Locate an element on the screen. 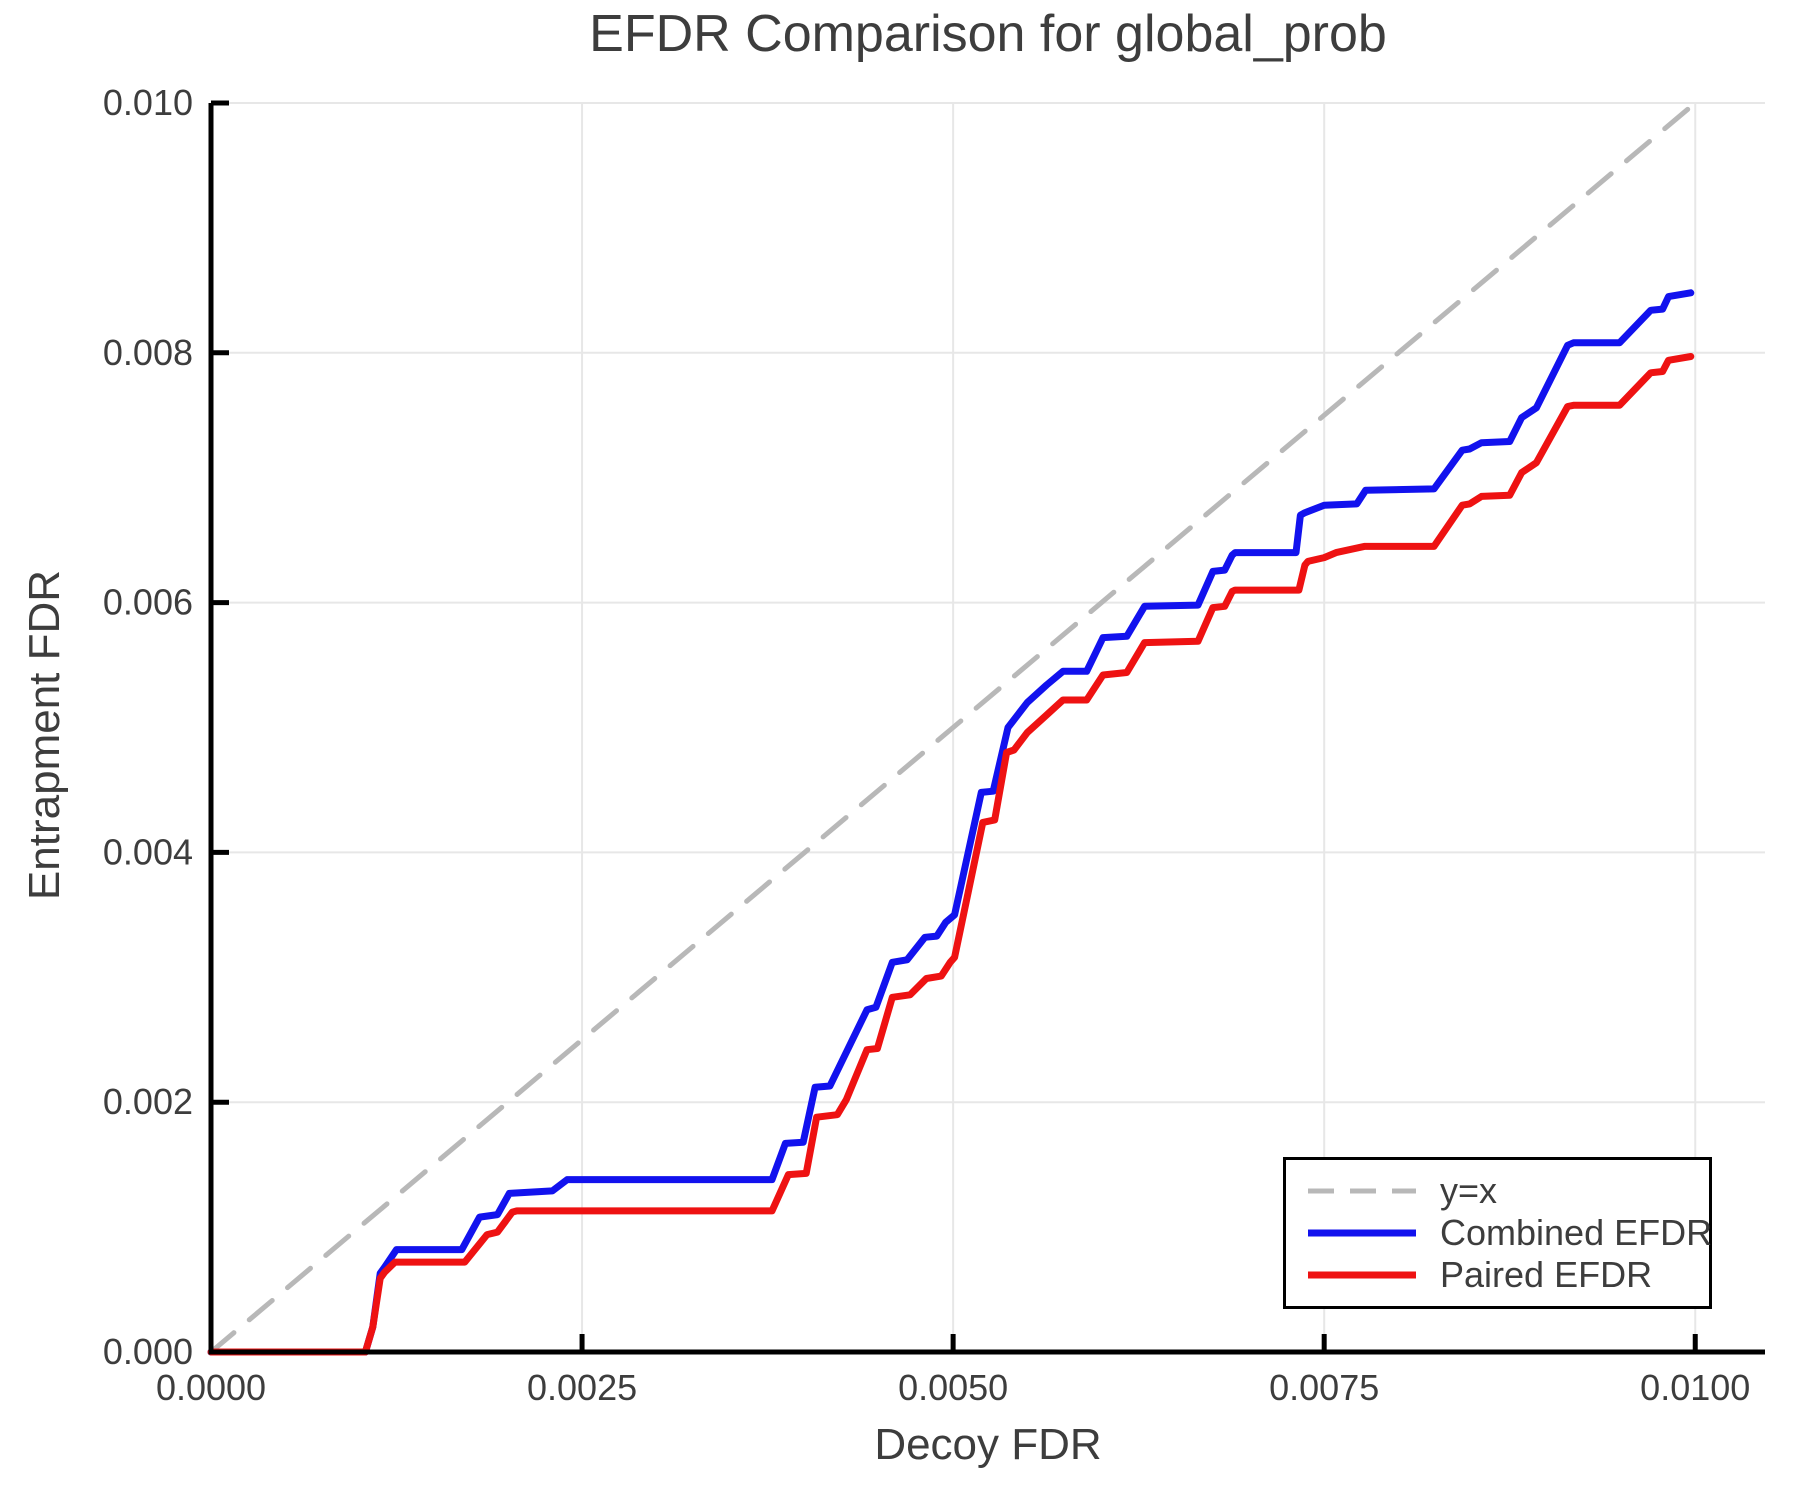  x-tick-label: 0.0075 is located at coordinates (1324, 1387).